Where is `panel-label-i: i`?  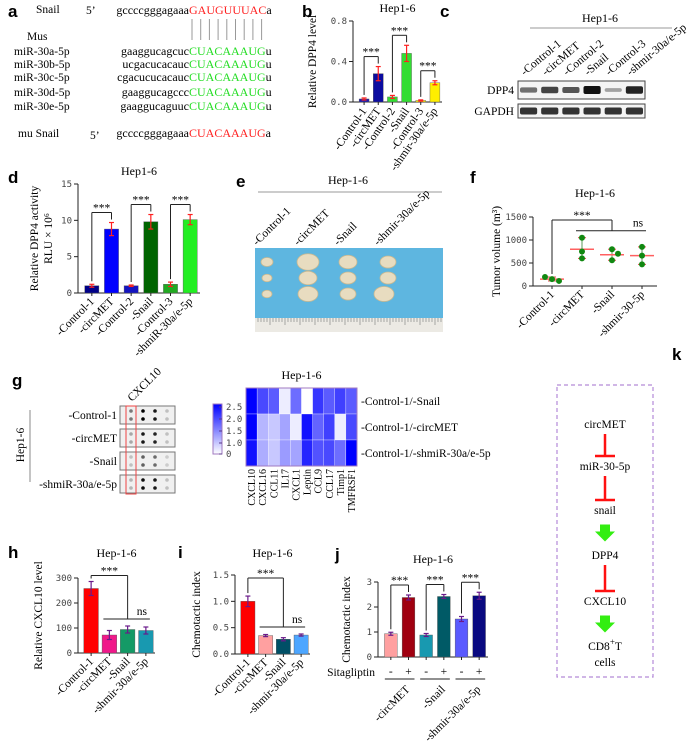 panel-label-i: i is located at coordinates (180, 552).